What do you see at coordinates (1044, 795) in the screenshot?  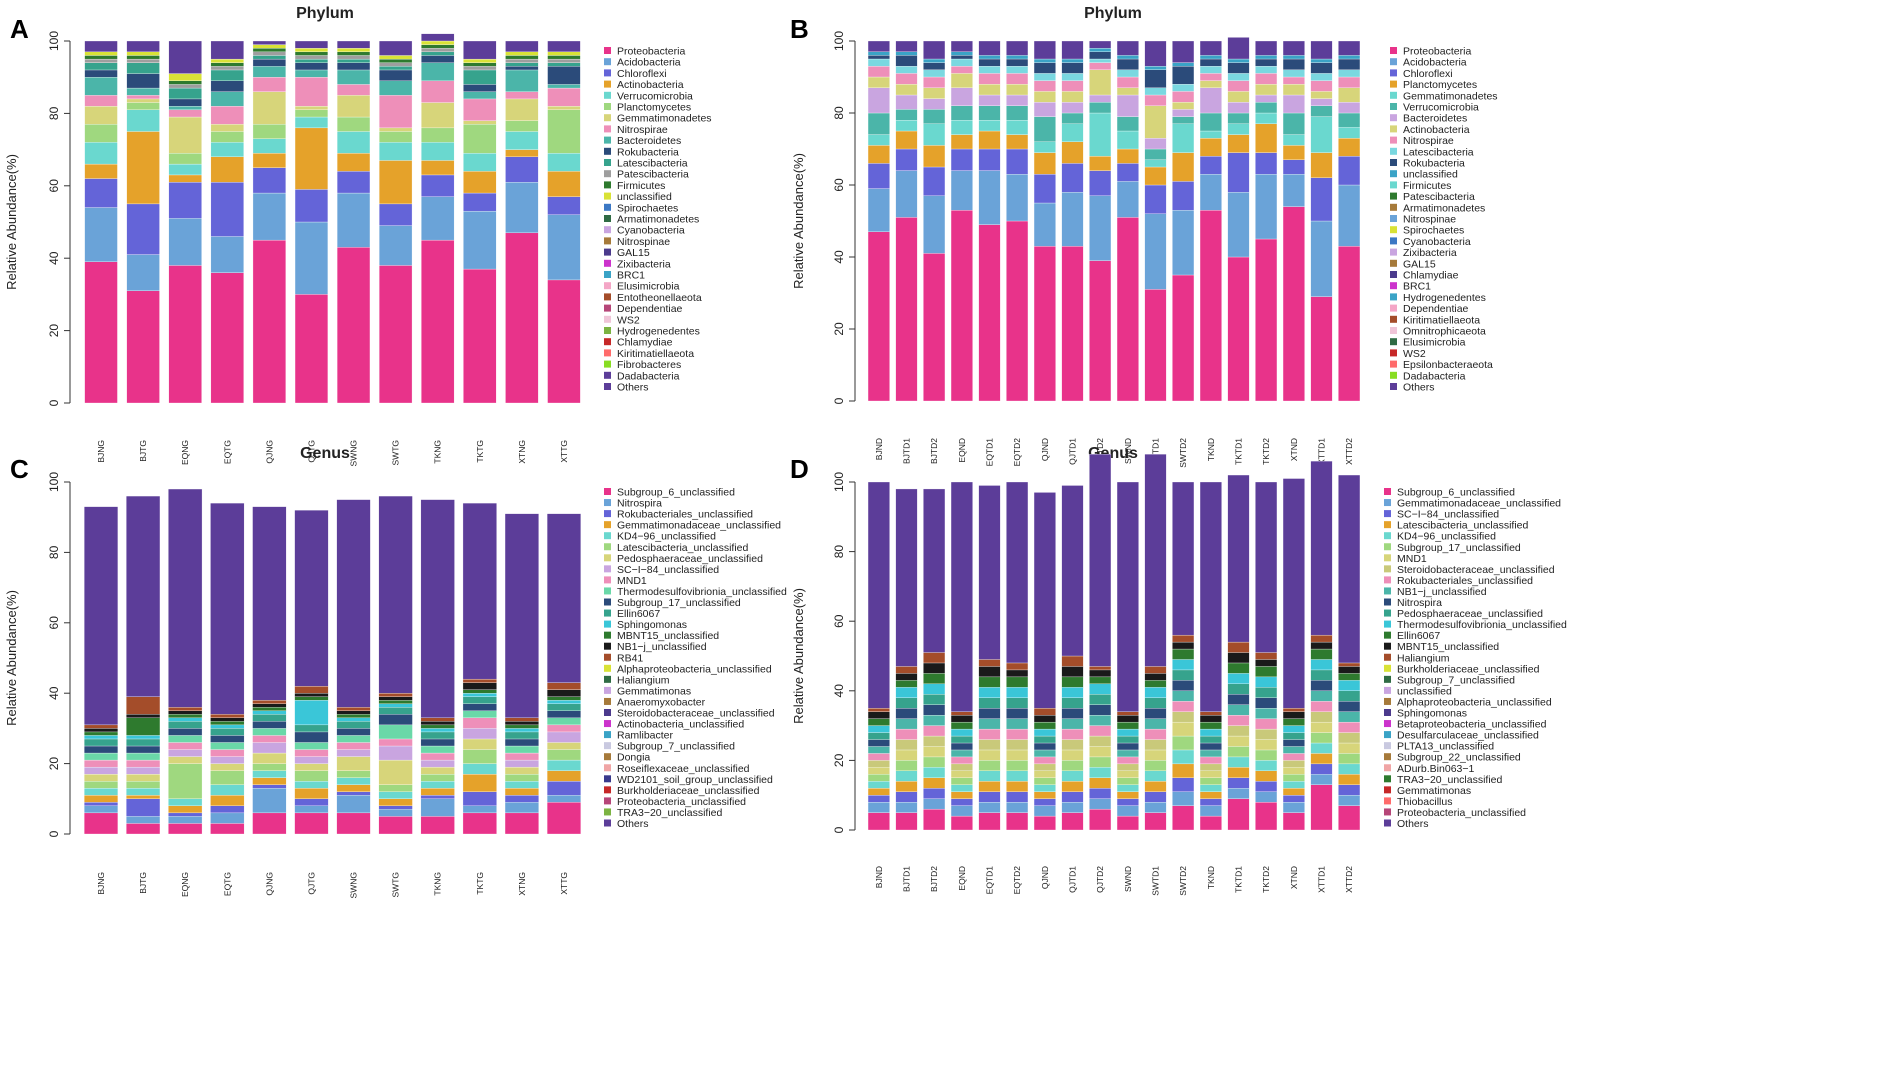 I see `bar-segment-QJND-Latescibacteria-unclassified` at bounding box center [1044, 795].